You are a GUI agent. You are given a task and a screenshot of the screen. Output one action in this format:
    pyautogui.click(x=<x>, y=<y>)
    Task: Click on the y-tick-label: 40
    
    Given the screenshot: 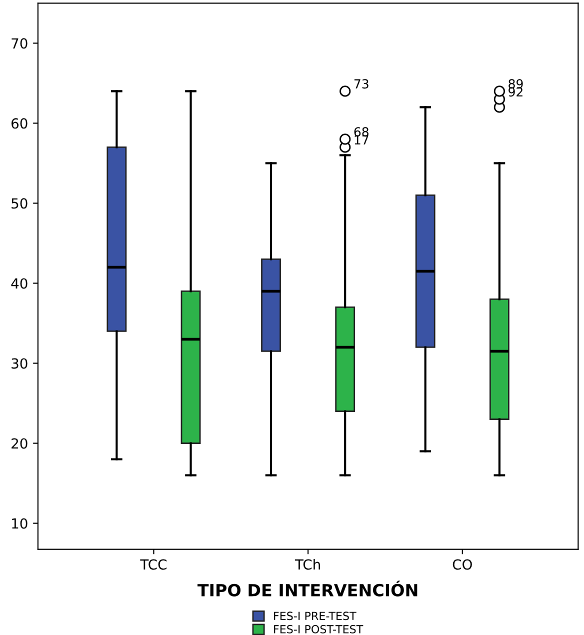 What is the action you would take?
    pyautogui.click(x=19, y=283)
    